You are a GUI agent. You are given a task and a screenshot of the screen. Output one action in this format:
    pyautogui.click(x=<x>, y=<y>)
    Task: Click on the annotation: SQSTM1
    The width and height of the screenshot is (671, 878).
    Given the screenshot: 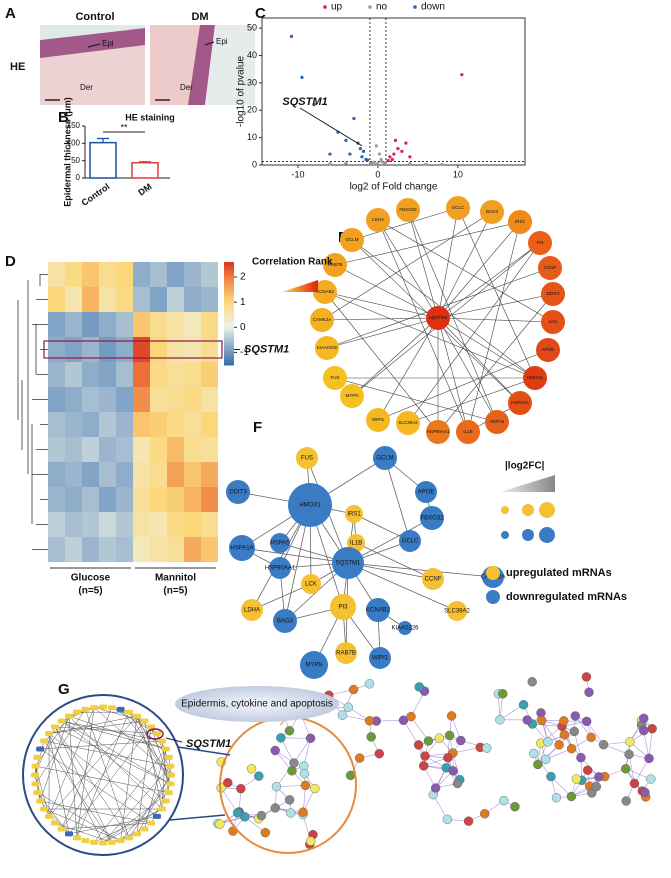 What is the action you would take?
    pyautogui.click(x=304, y=102)
    